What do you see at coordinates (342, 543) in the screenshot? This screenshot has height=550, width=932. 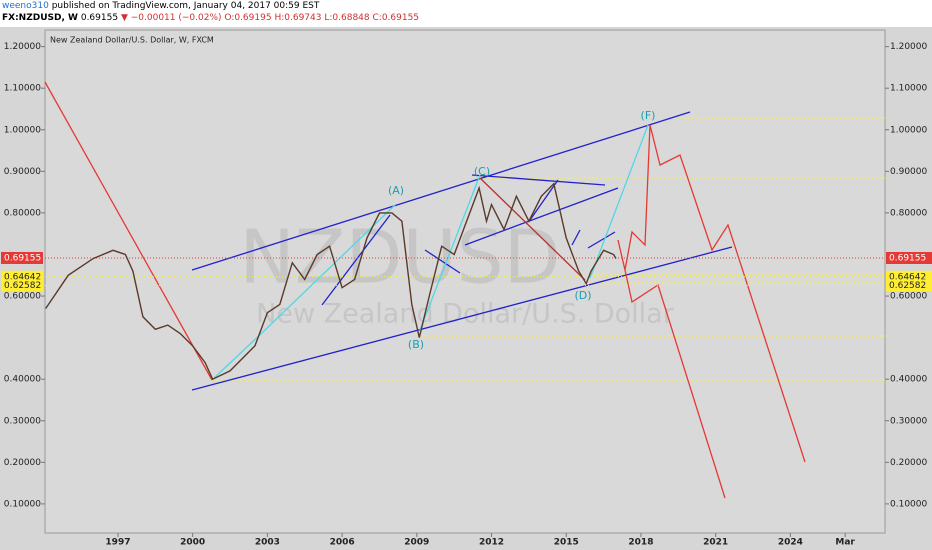 I see `x-tick-label: 2006` at bounding box center [342, 543].